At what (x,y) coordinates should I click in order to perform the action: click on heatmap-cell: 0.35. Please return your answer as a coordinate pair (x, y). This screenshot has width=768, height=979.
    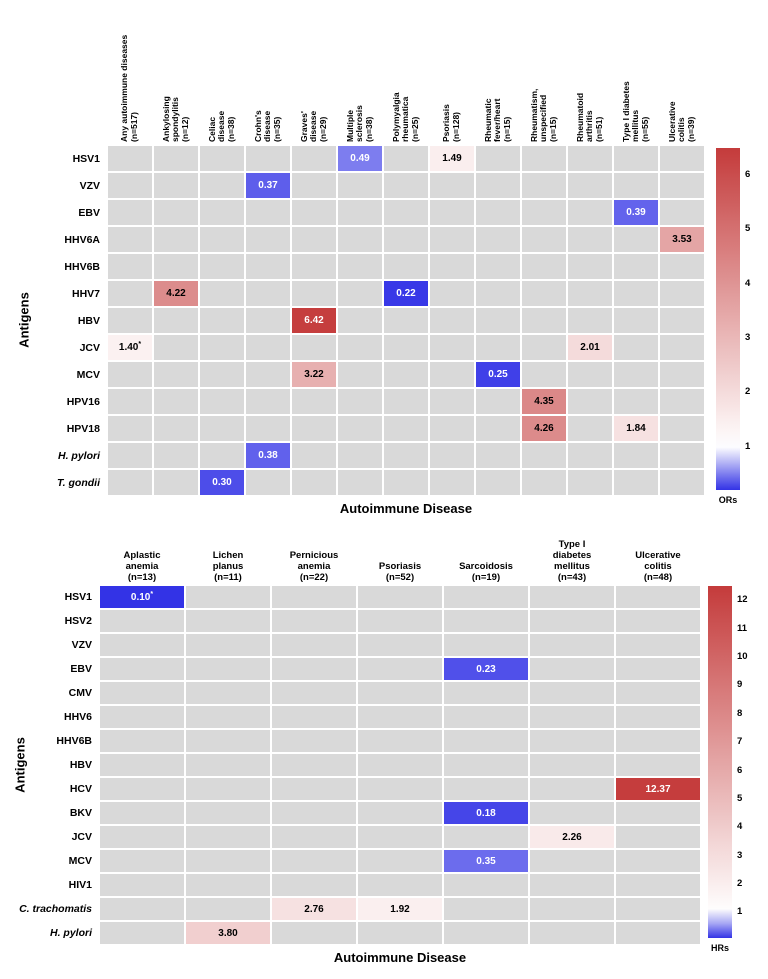
    Looking at the image, I should click on (486, 861).